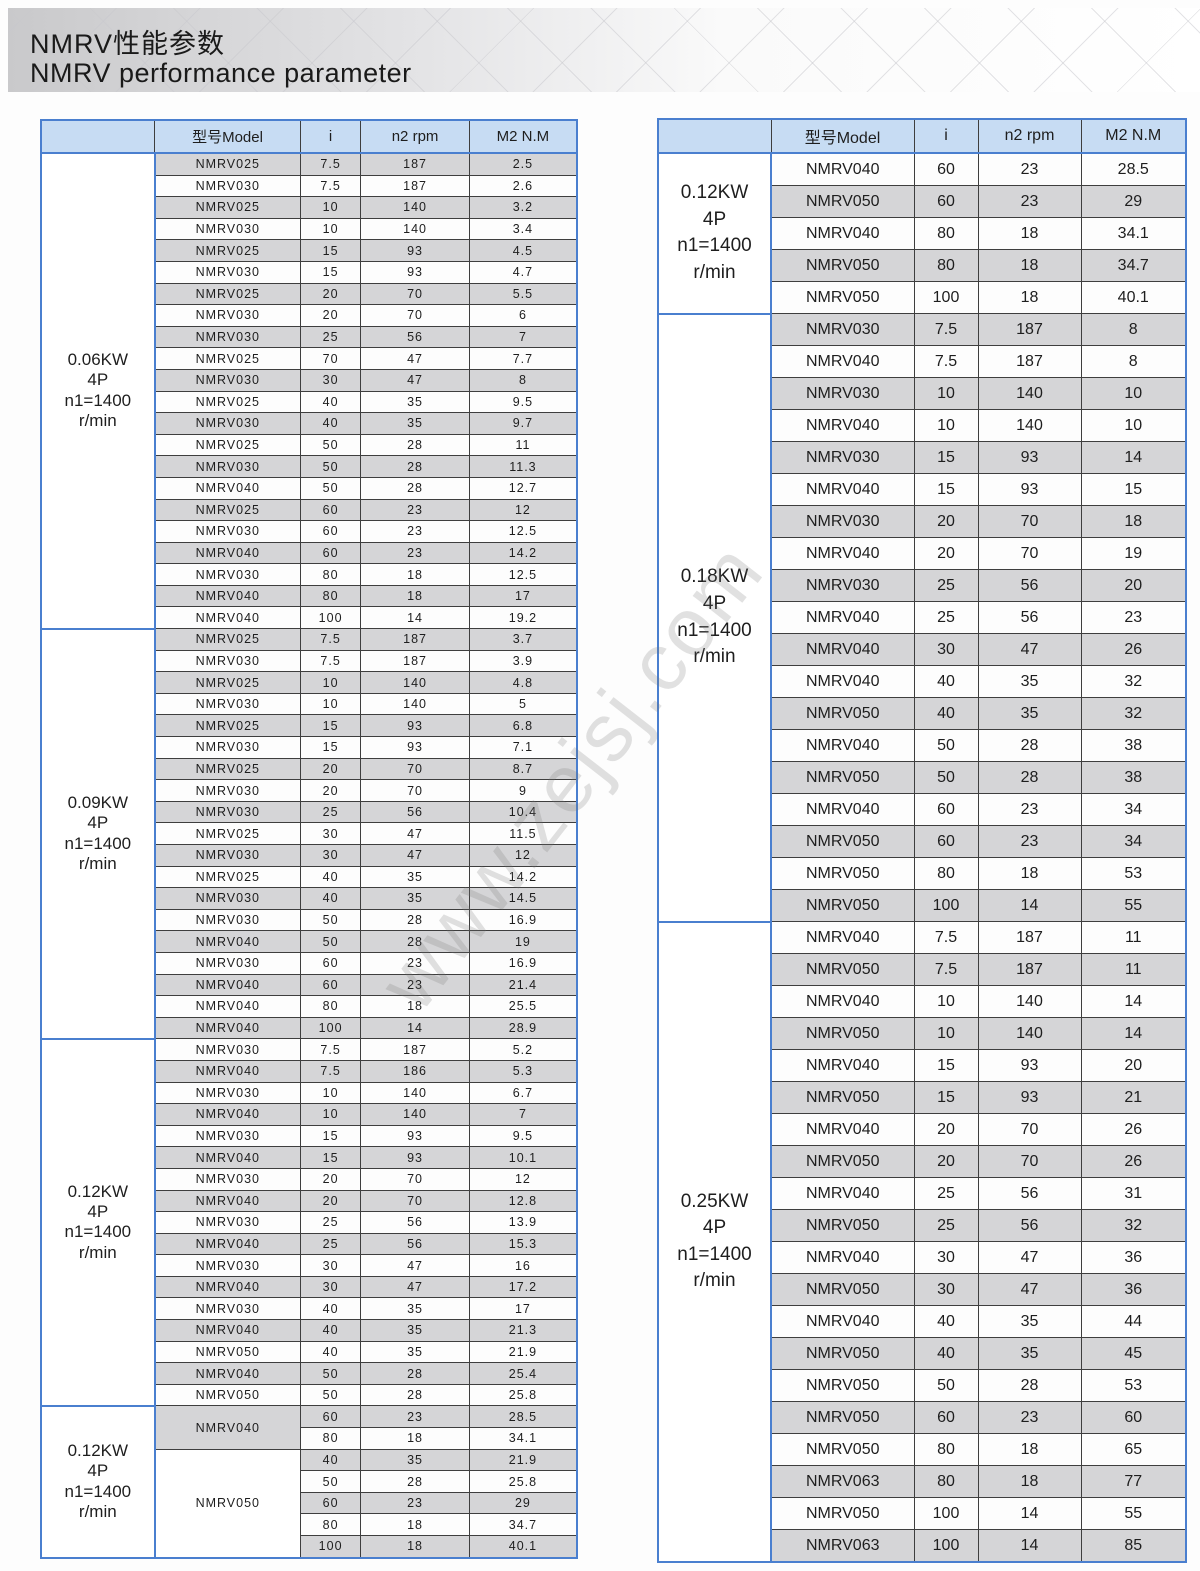 This screenshot has height=1571, width=1200. What do you see at coordinates (309, 985) in the screenshot?
I see `table-row: NMRV040 60 23 21.4` at bounding box center [309, 985].